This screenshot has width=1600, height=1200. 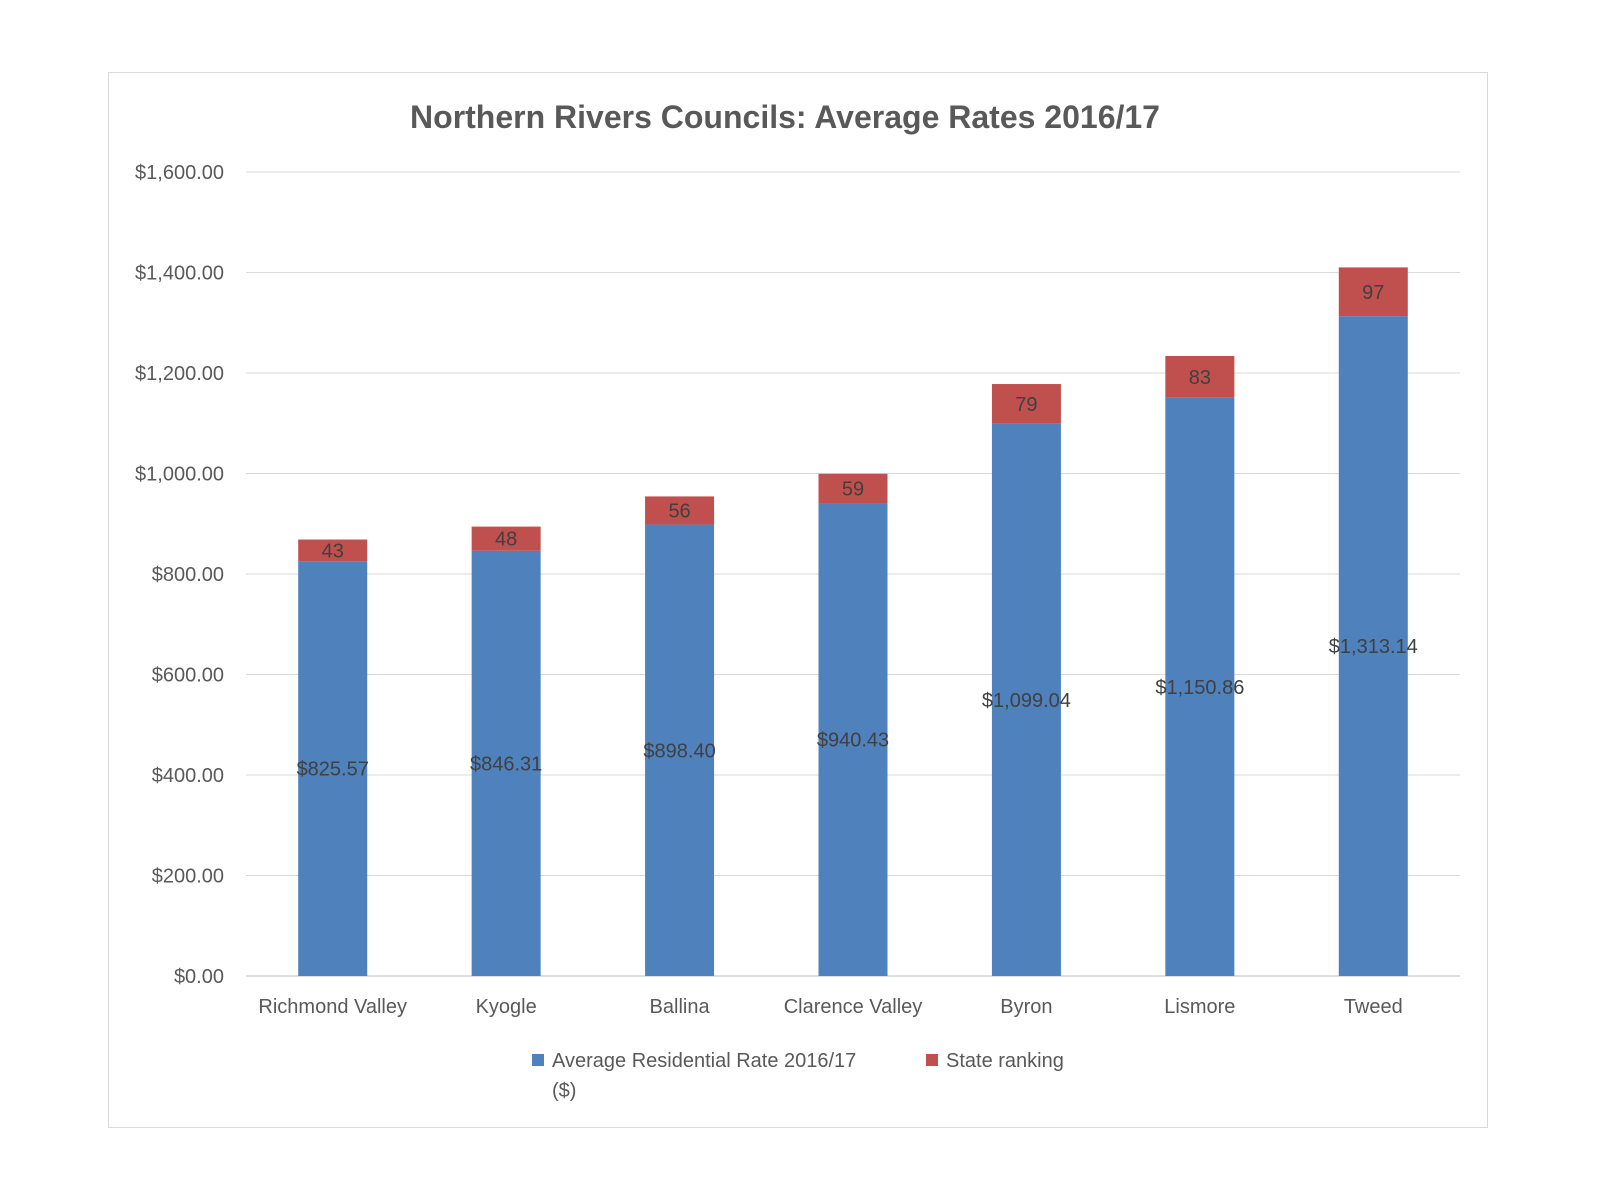 I want to click on bar-state-ranking-kyogle, so click(x=506, y=538).